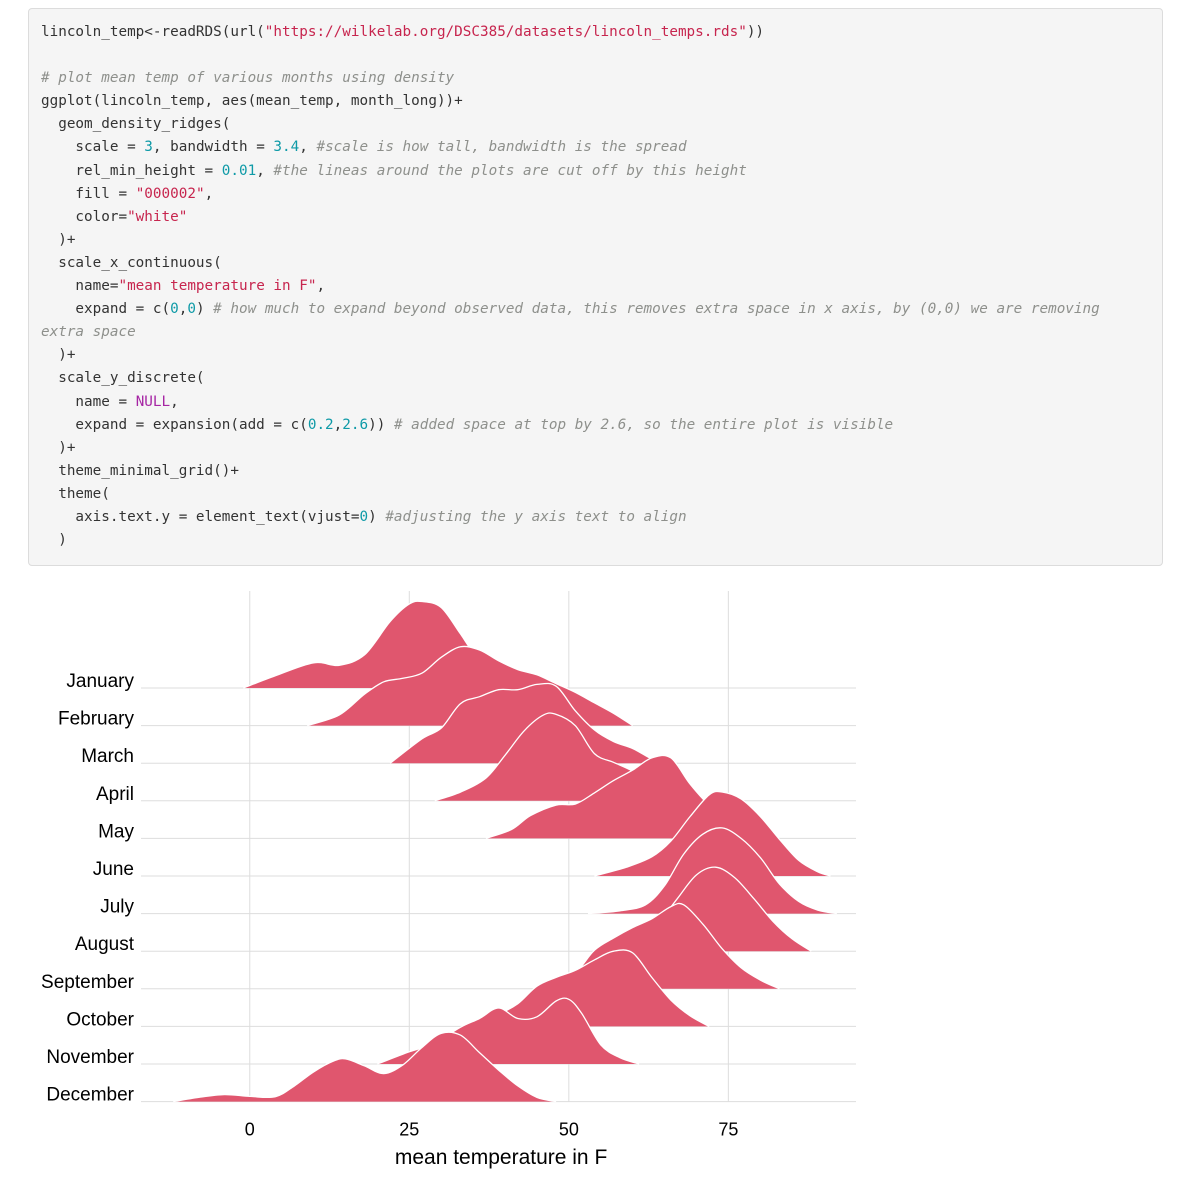 This screenshot has height=1184, width=1183. I want to click on code-line: theme(, so click(570, 494).